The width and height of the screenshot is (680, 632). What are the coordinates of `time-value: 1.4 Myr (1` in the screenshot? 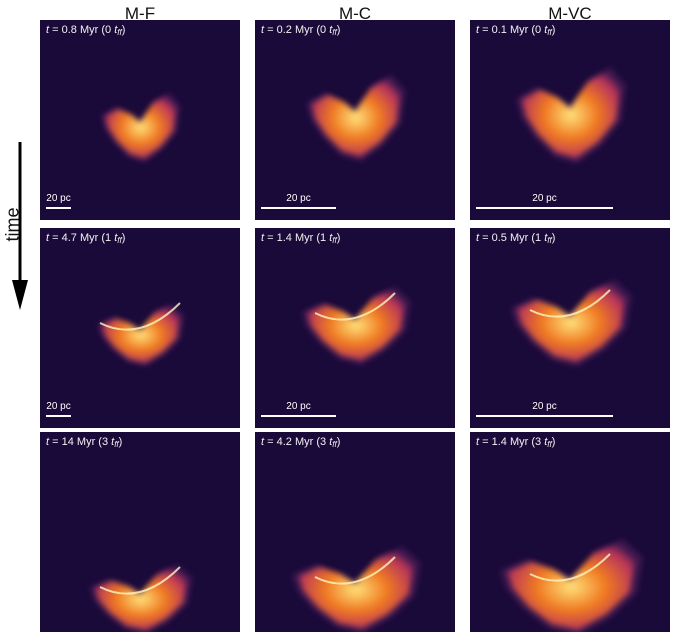 It's located at (303, 238).